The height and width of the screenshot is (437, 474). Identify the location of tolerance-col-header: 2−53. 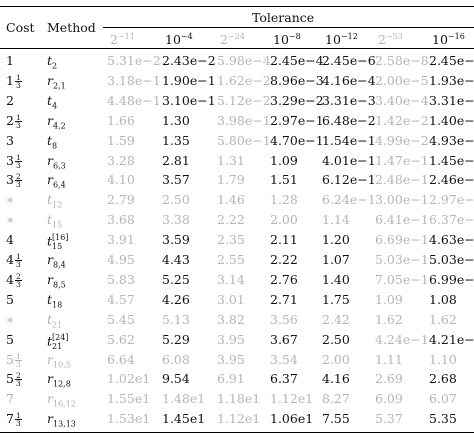
(390, 39).